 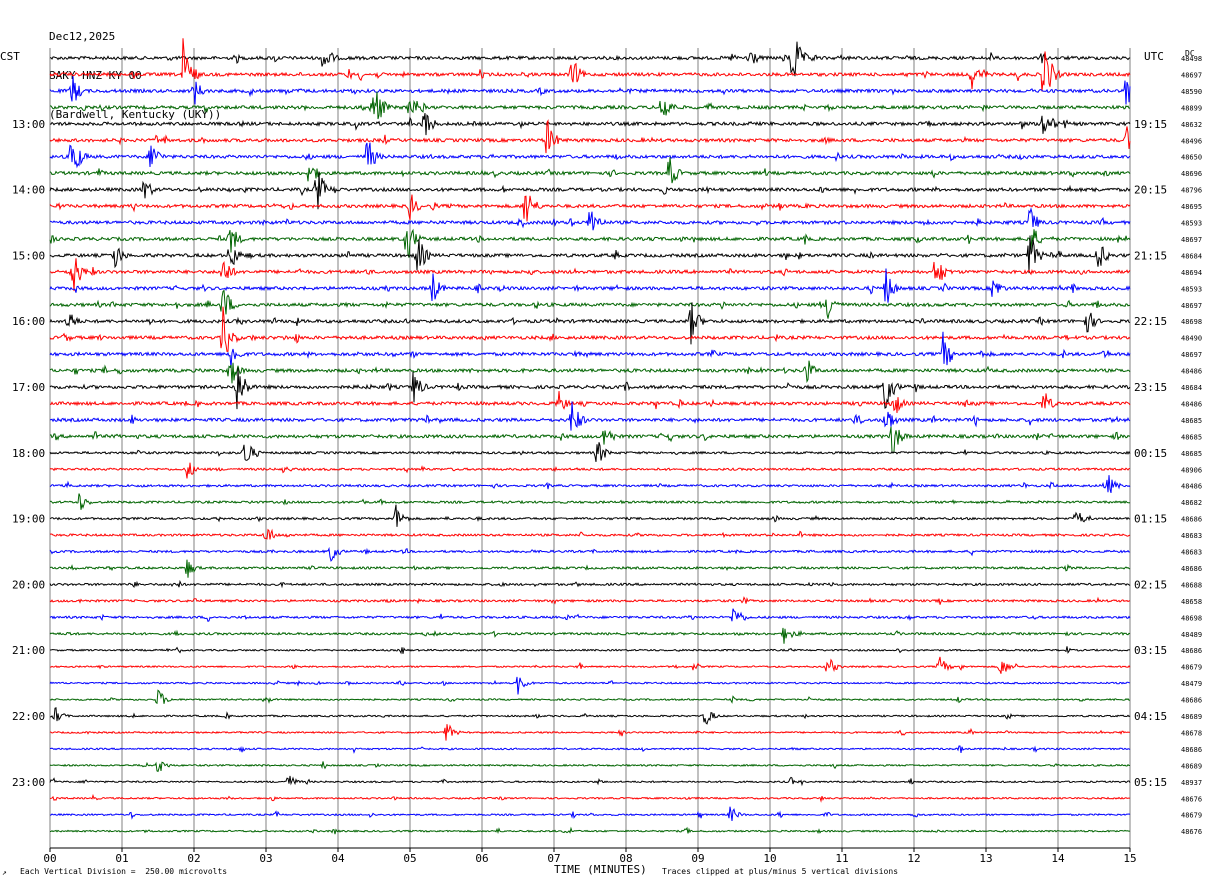 What do you see at coordinates (1191, 503) in the screenshot?
I see `dc-offset-label: 48682` at bounding box center [1191, 503].